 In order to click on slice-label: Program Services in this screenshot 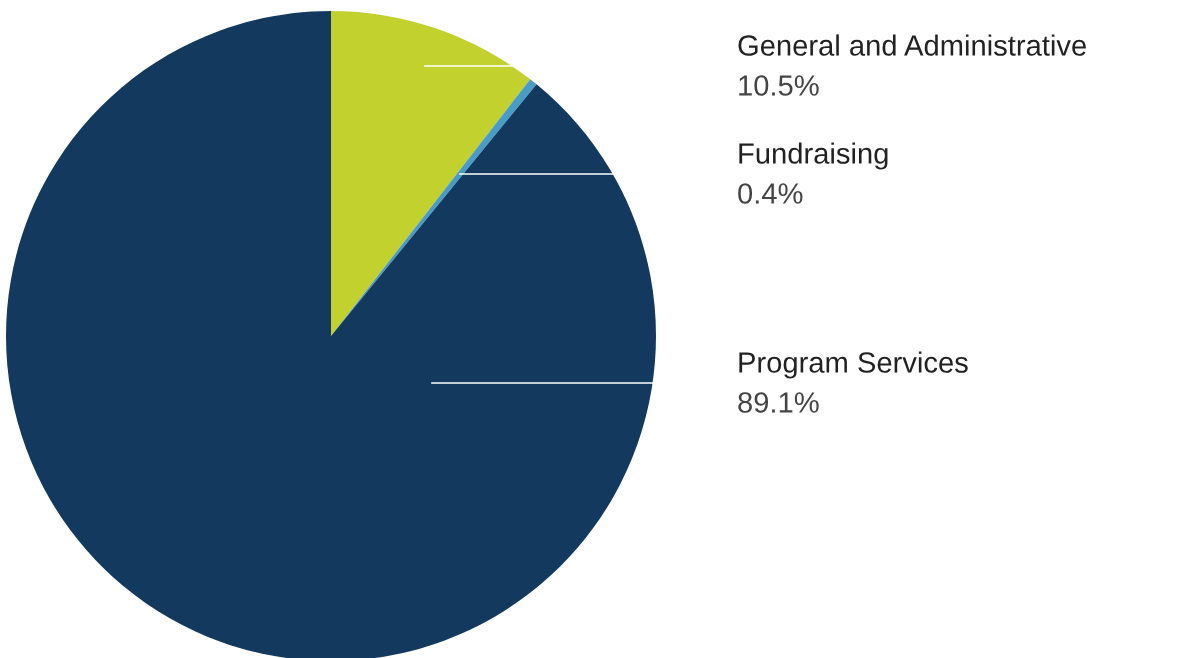, I will do `click(853, 365)`.